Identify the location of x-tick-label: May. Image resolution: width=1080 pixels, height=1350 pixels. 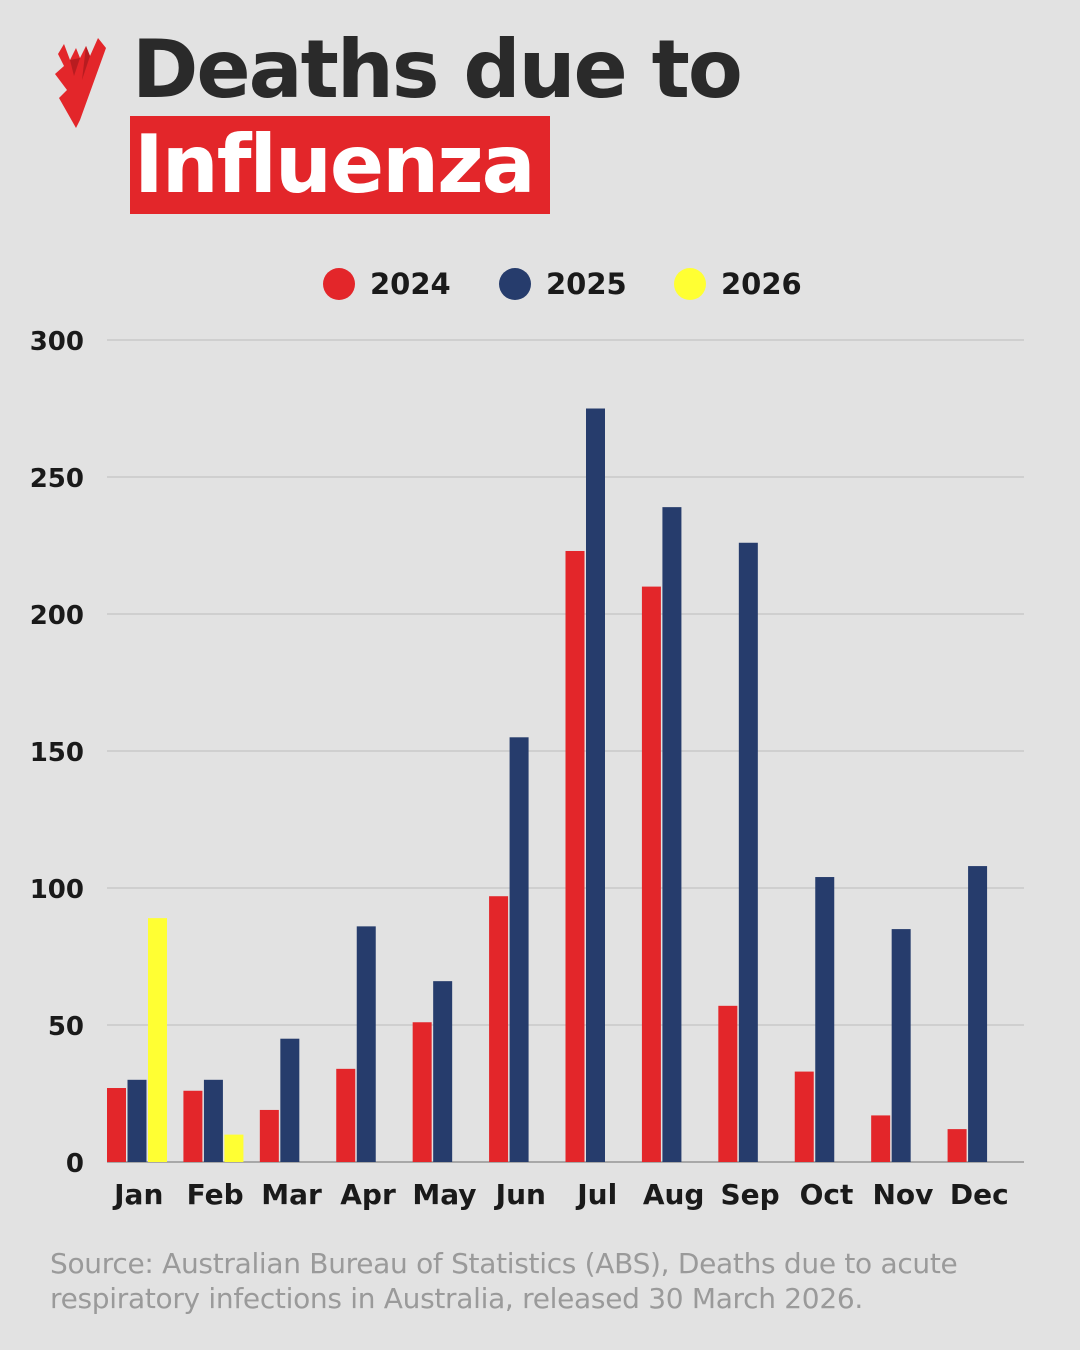
(444, 1194).